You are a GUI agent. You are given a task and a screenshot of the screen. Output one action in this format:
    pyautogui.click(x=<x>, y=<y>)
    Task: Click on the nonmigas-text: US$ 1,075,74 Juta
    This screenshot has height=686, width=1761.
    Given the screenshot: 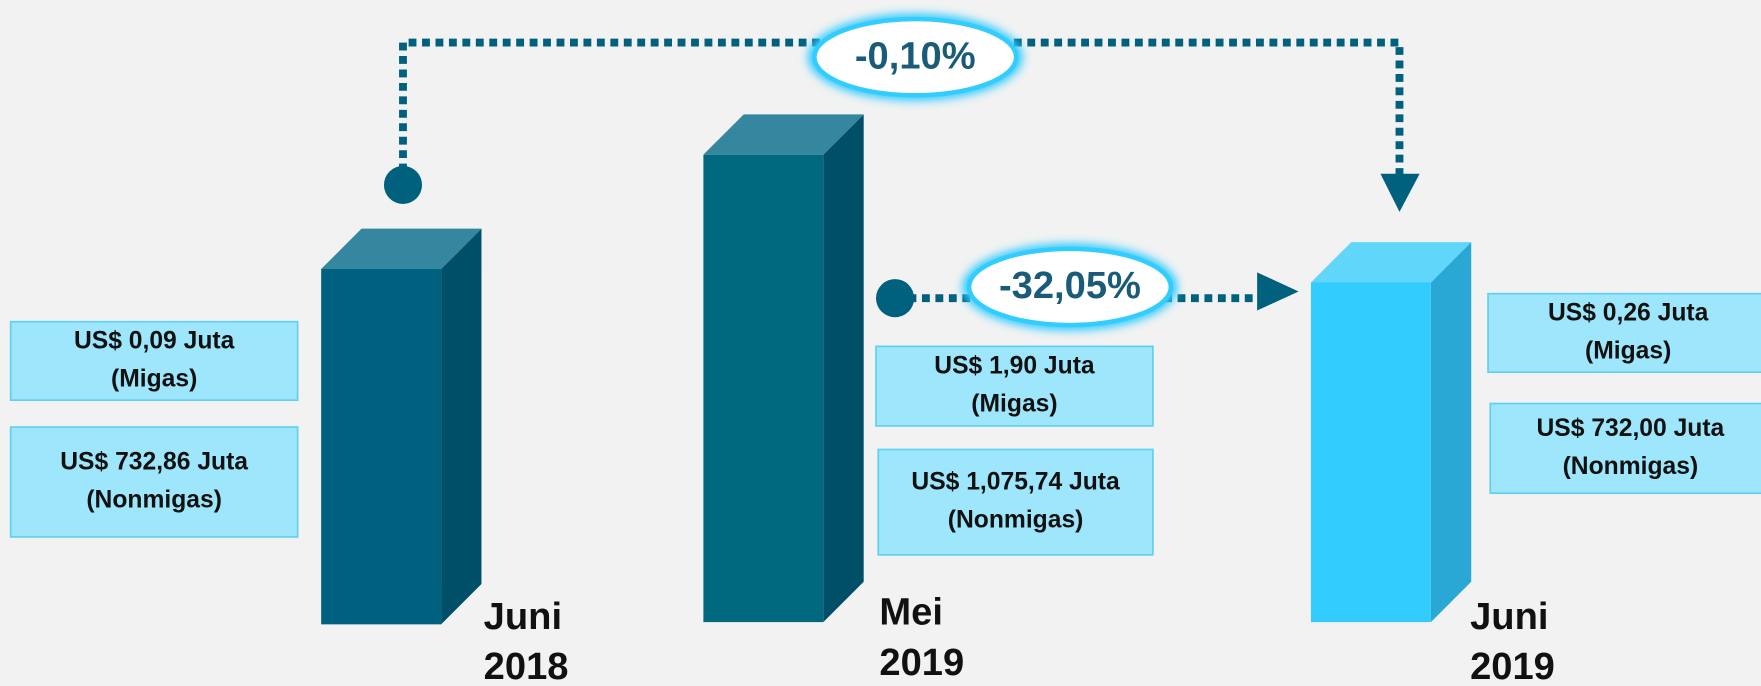 What is the action you would take?
    pyautogui.click(x=1015, y=482)
    